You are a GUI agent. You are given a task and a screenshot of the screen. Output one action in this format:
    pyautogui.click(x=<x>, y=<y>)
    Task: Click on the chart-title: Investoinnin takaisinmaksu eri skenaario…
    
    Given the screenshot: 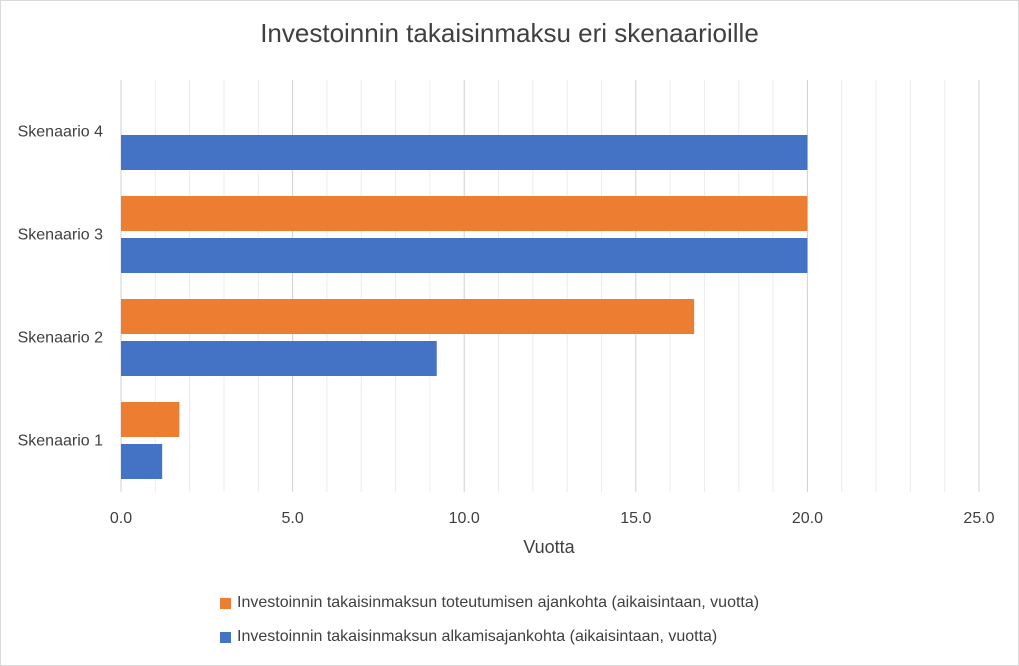 What is the action you would take?
    pyautogui.click(x=509, y=33)
    